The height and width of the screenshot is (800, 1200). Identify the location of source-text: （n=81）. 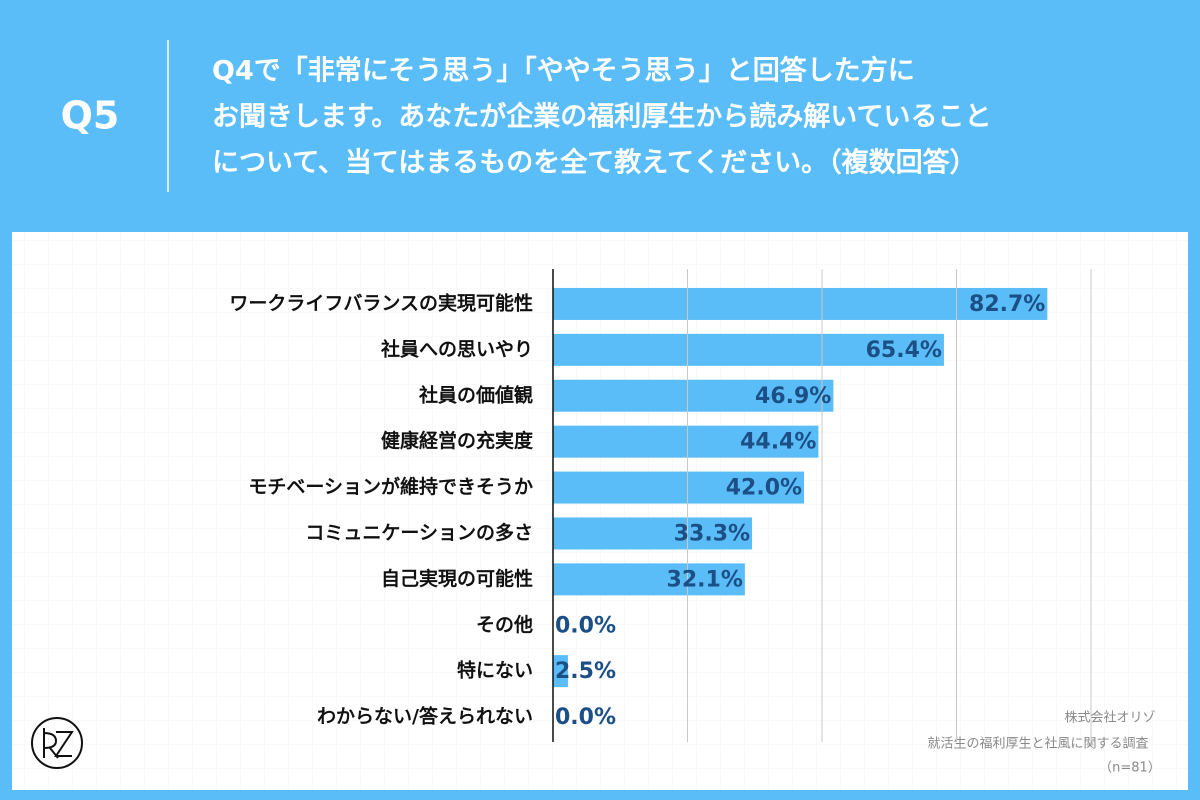
(1130, 768).